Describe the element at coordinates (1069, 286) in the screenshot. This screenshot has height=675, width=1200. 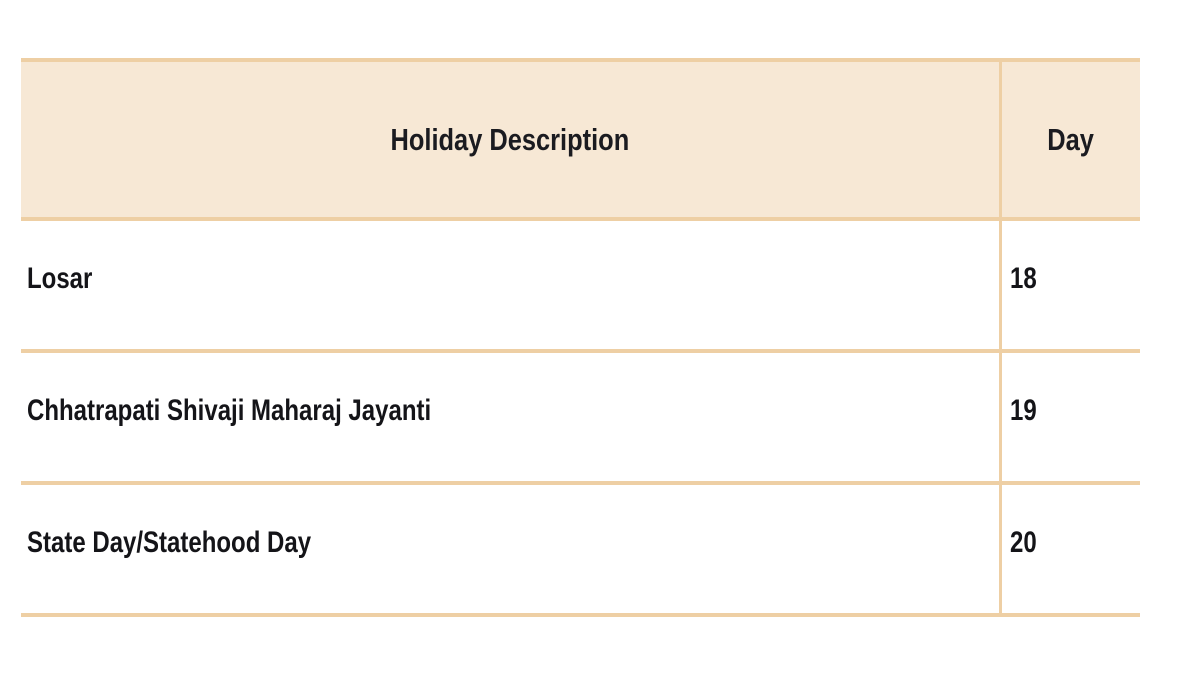
I see `cell-day: 18` at that location.